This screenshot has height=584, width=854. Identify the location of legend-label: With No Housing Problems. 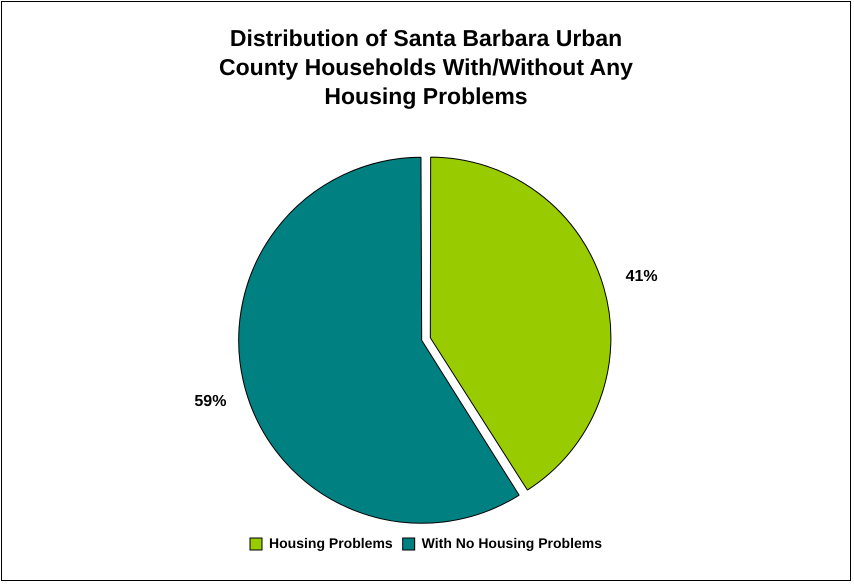
(512, 542).